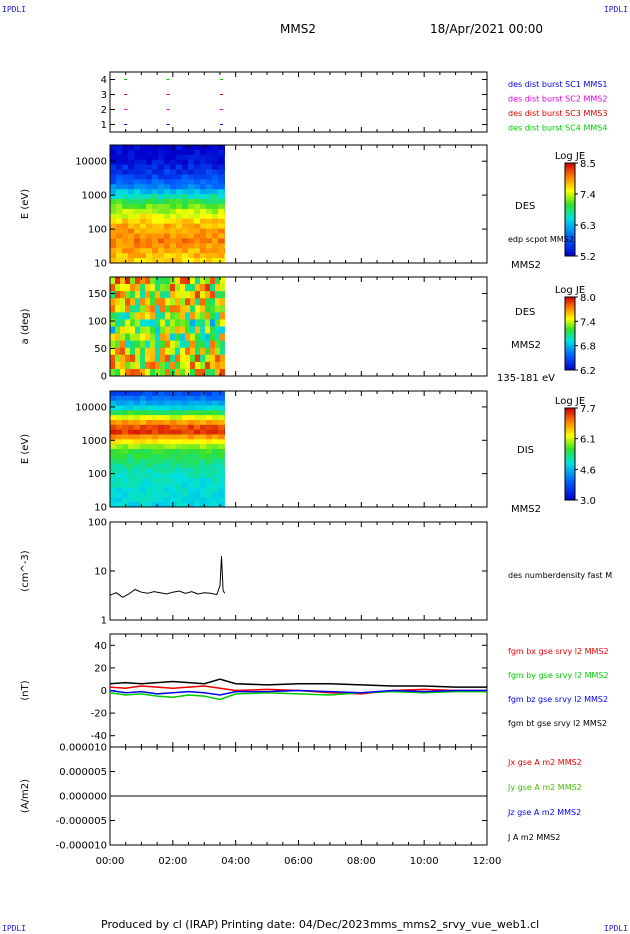  Describe the element at coordinates (526, 378) in the screenshot. I see `pitch-angle-energy-range-label: 135-181 eV` at that location.